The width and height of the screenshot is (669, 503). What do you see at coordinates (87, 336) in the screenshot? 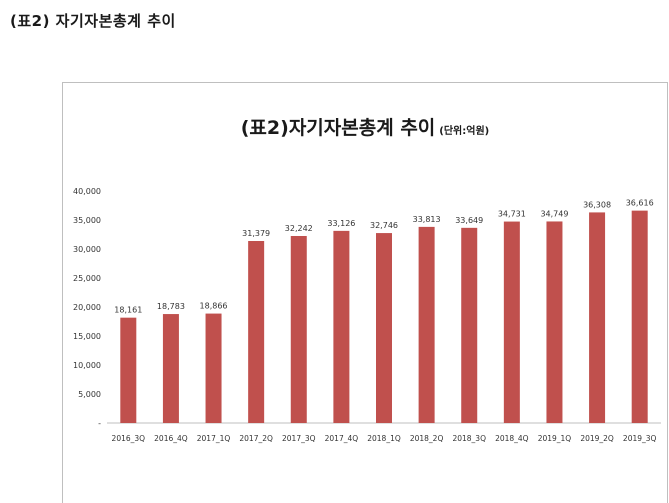
I see `y-tick-label: 15,000` at bounding box center [87, 336].